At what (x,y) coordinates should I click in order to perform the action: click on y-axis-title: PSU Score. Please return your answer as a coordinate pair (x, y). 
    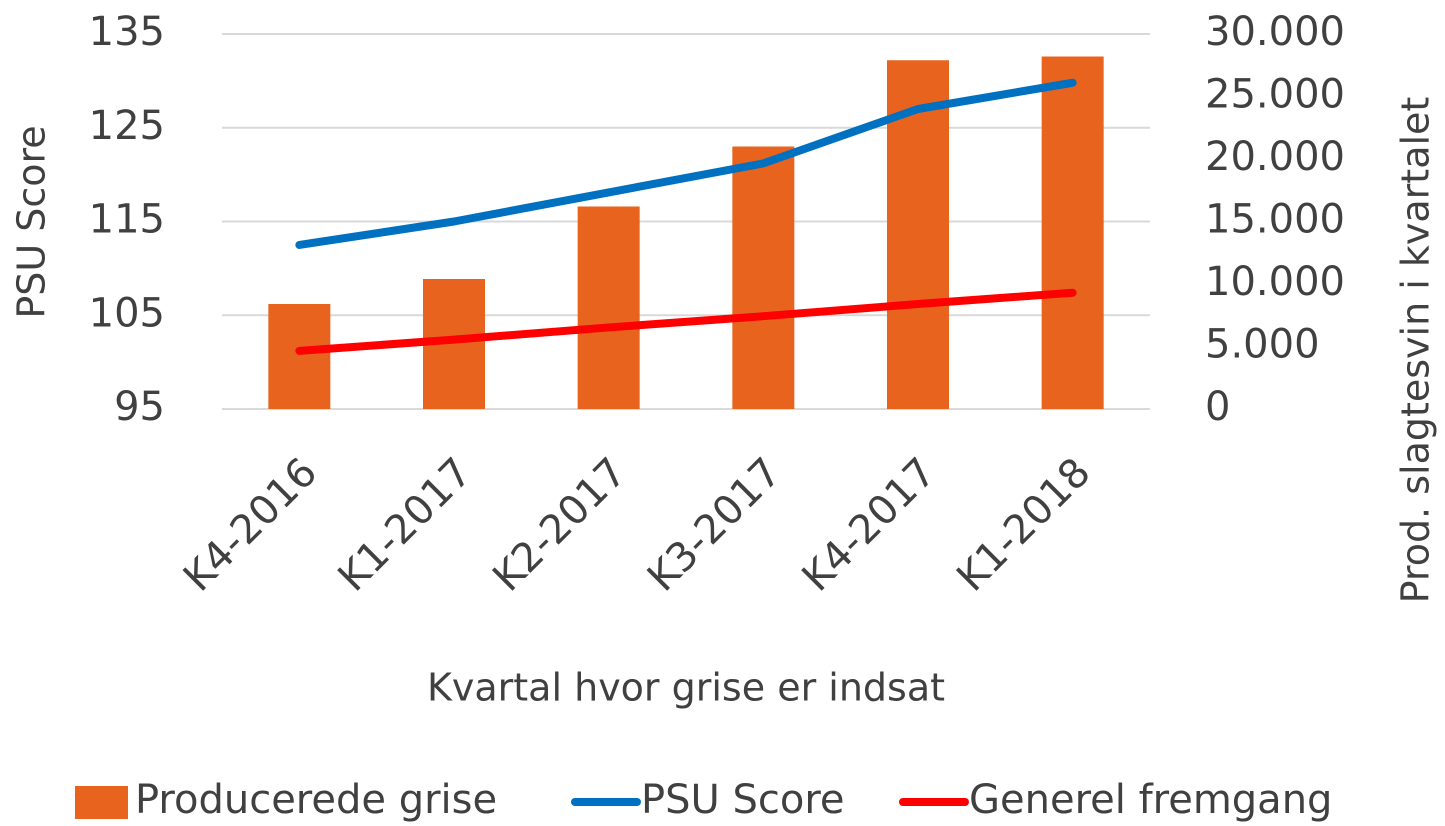
    Looking at the image, I should click on (32, 221).